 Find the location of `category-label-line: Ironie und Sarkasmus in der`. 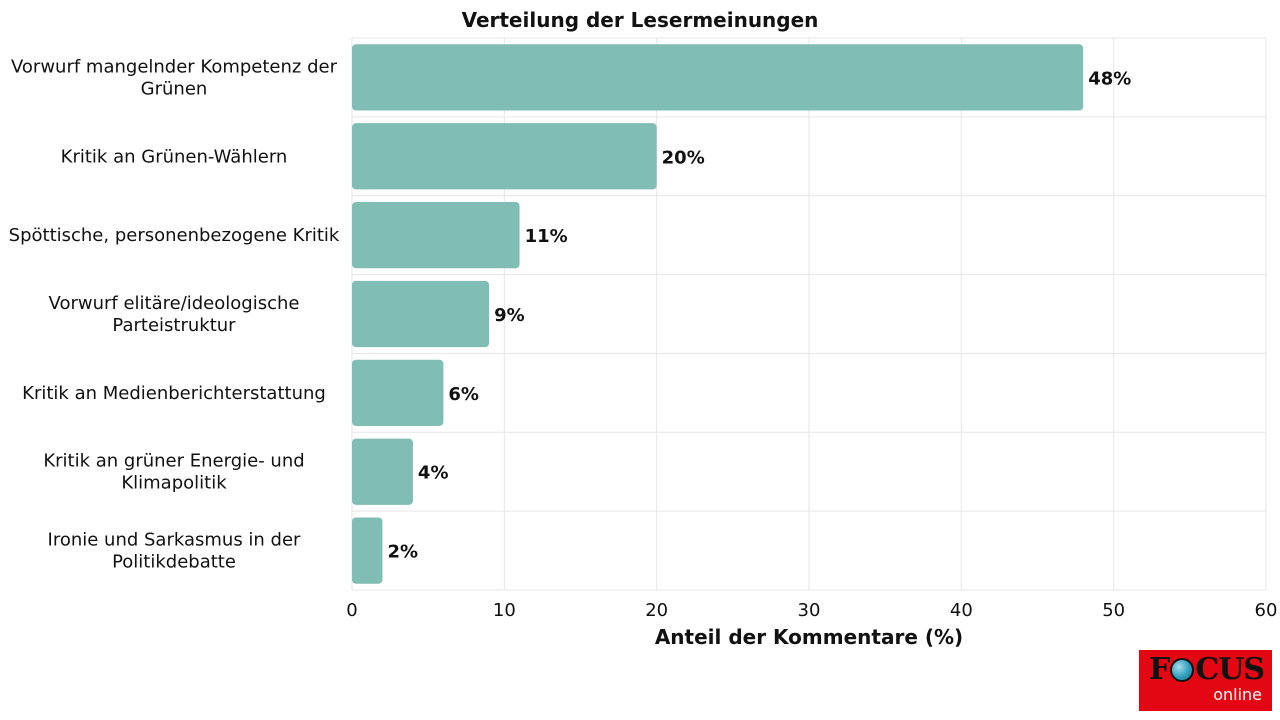

category-label-line: Ironie und Sarkasmus in der is located at coordinates (175, 540).